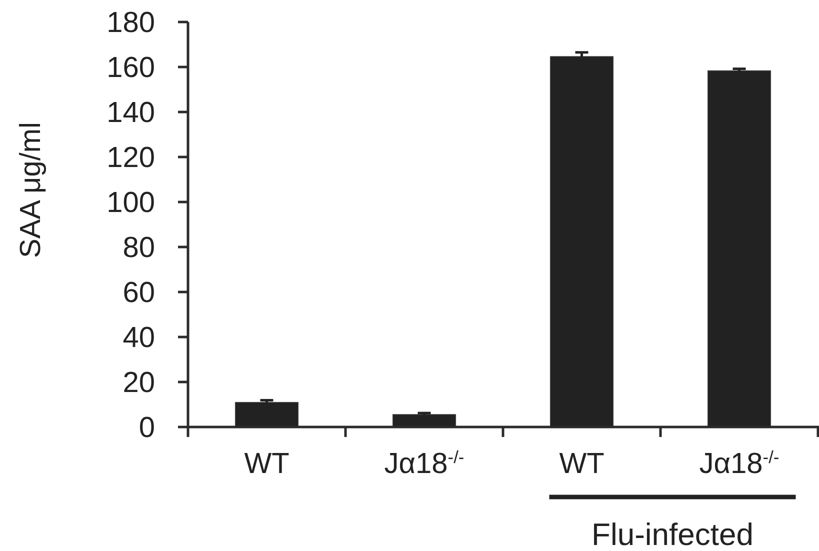 The height and width of the screenshot is (551, 819). Describe the element at coordinates (138, 338) in the screenshot. I see `y-tick-label: 40` at that location.